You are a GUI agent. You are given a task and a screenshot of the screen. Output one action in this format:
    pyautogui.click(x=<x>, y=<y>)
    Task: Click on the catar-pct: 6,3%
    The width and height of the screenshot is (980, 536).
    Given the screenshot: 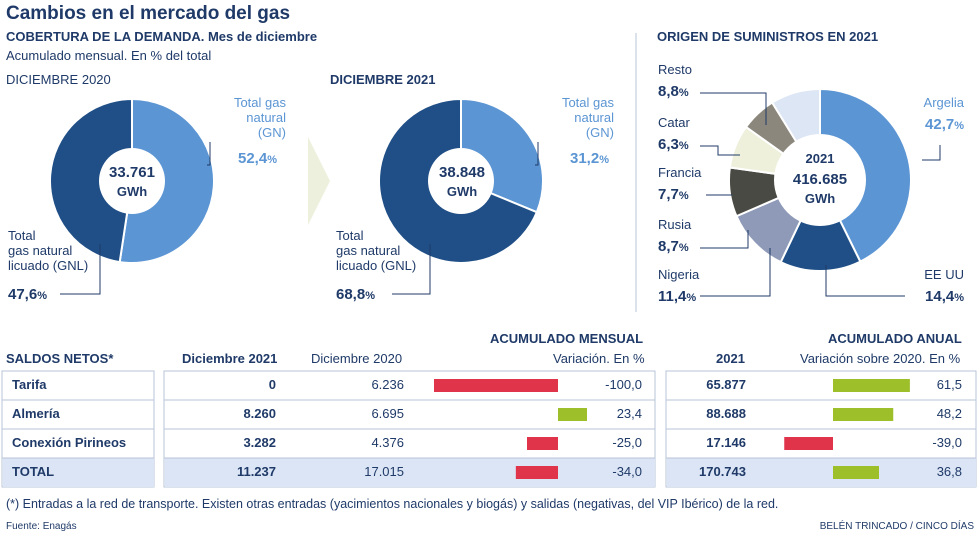 What is the action you would take?
    pyautogui.click(x=673, y=144)
    